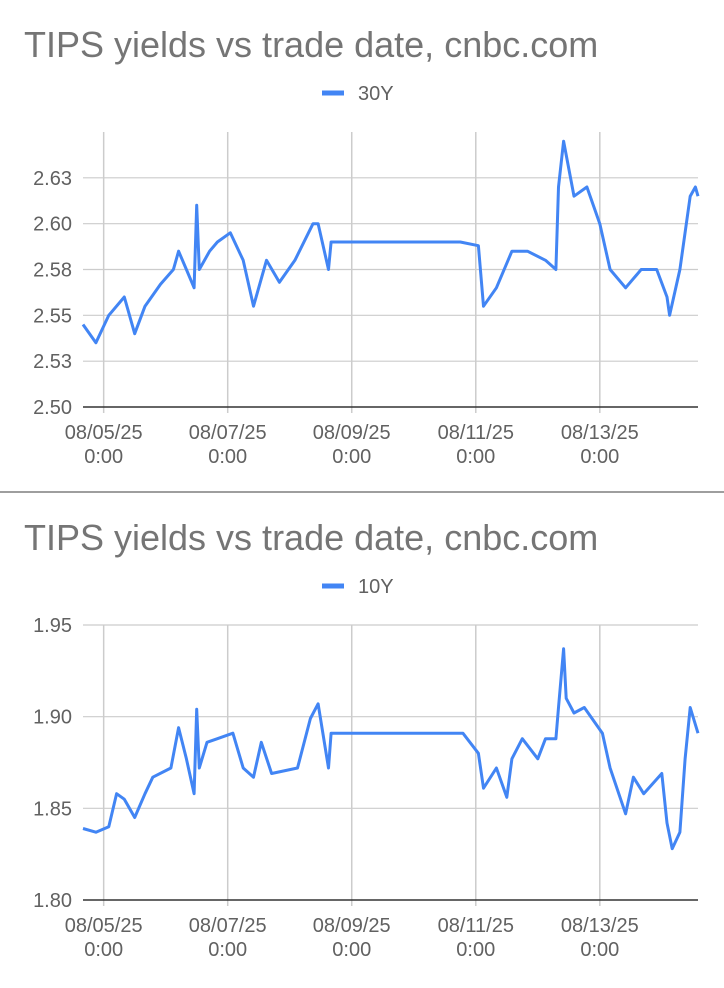  What do you see at coordinates (52, 718) in the screenshot?
I see `y-tick-label: 1.90` at bounding box center [52, 718].